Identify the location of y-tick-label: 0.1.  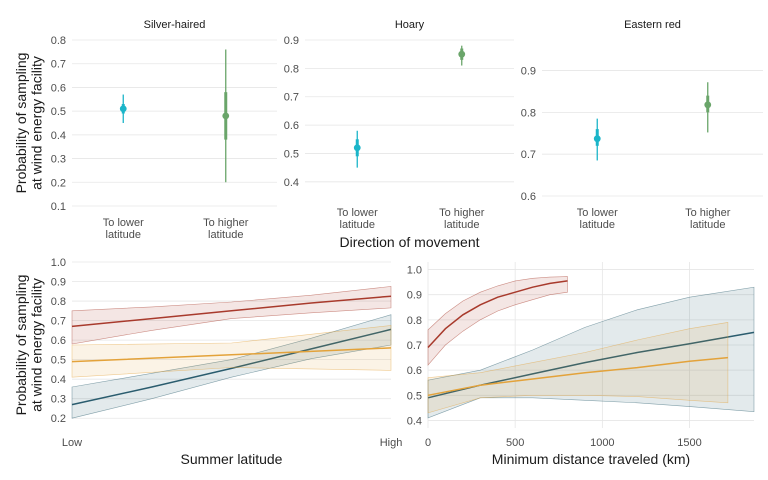
(58, 207).